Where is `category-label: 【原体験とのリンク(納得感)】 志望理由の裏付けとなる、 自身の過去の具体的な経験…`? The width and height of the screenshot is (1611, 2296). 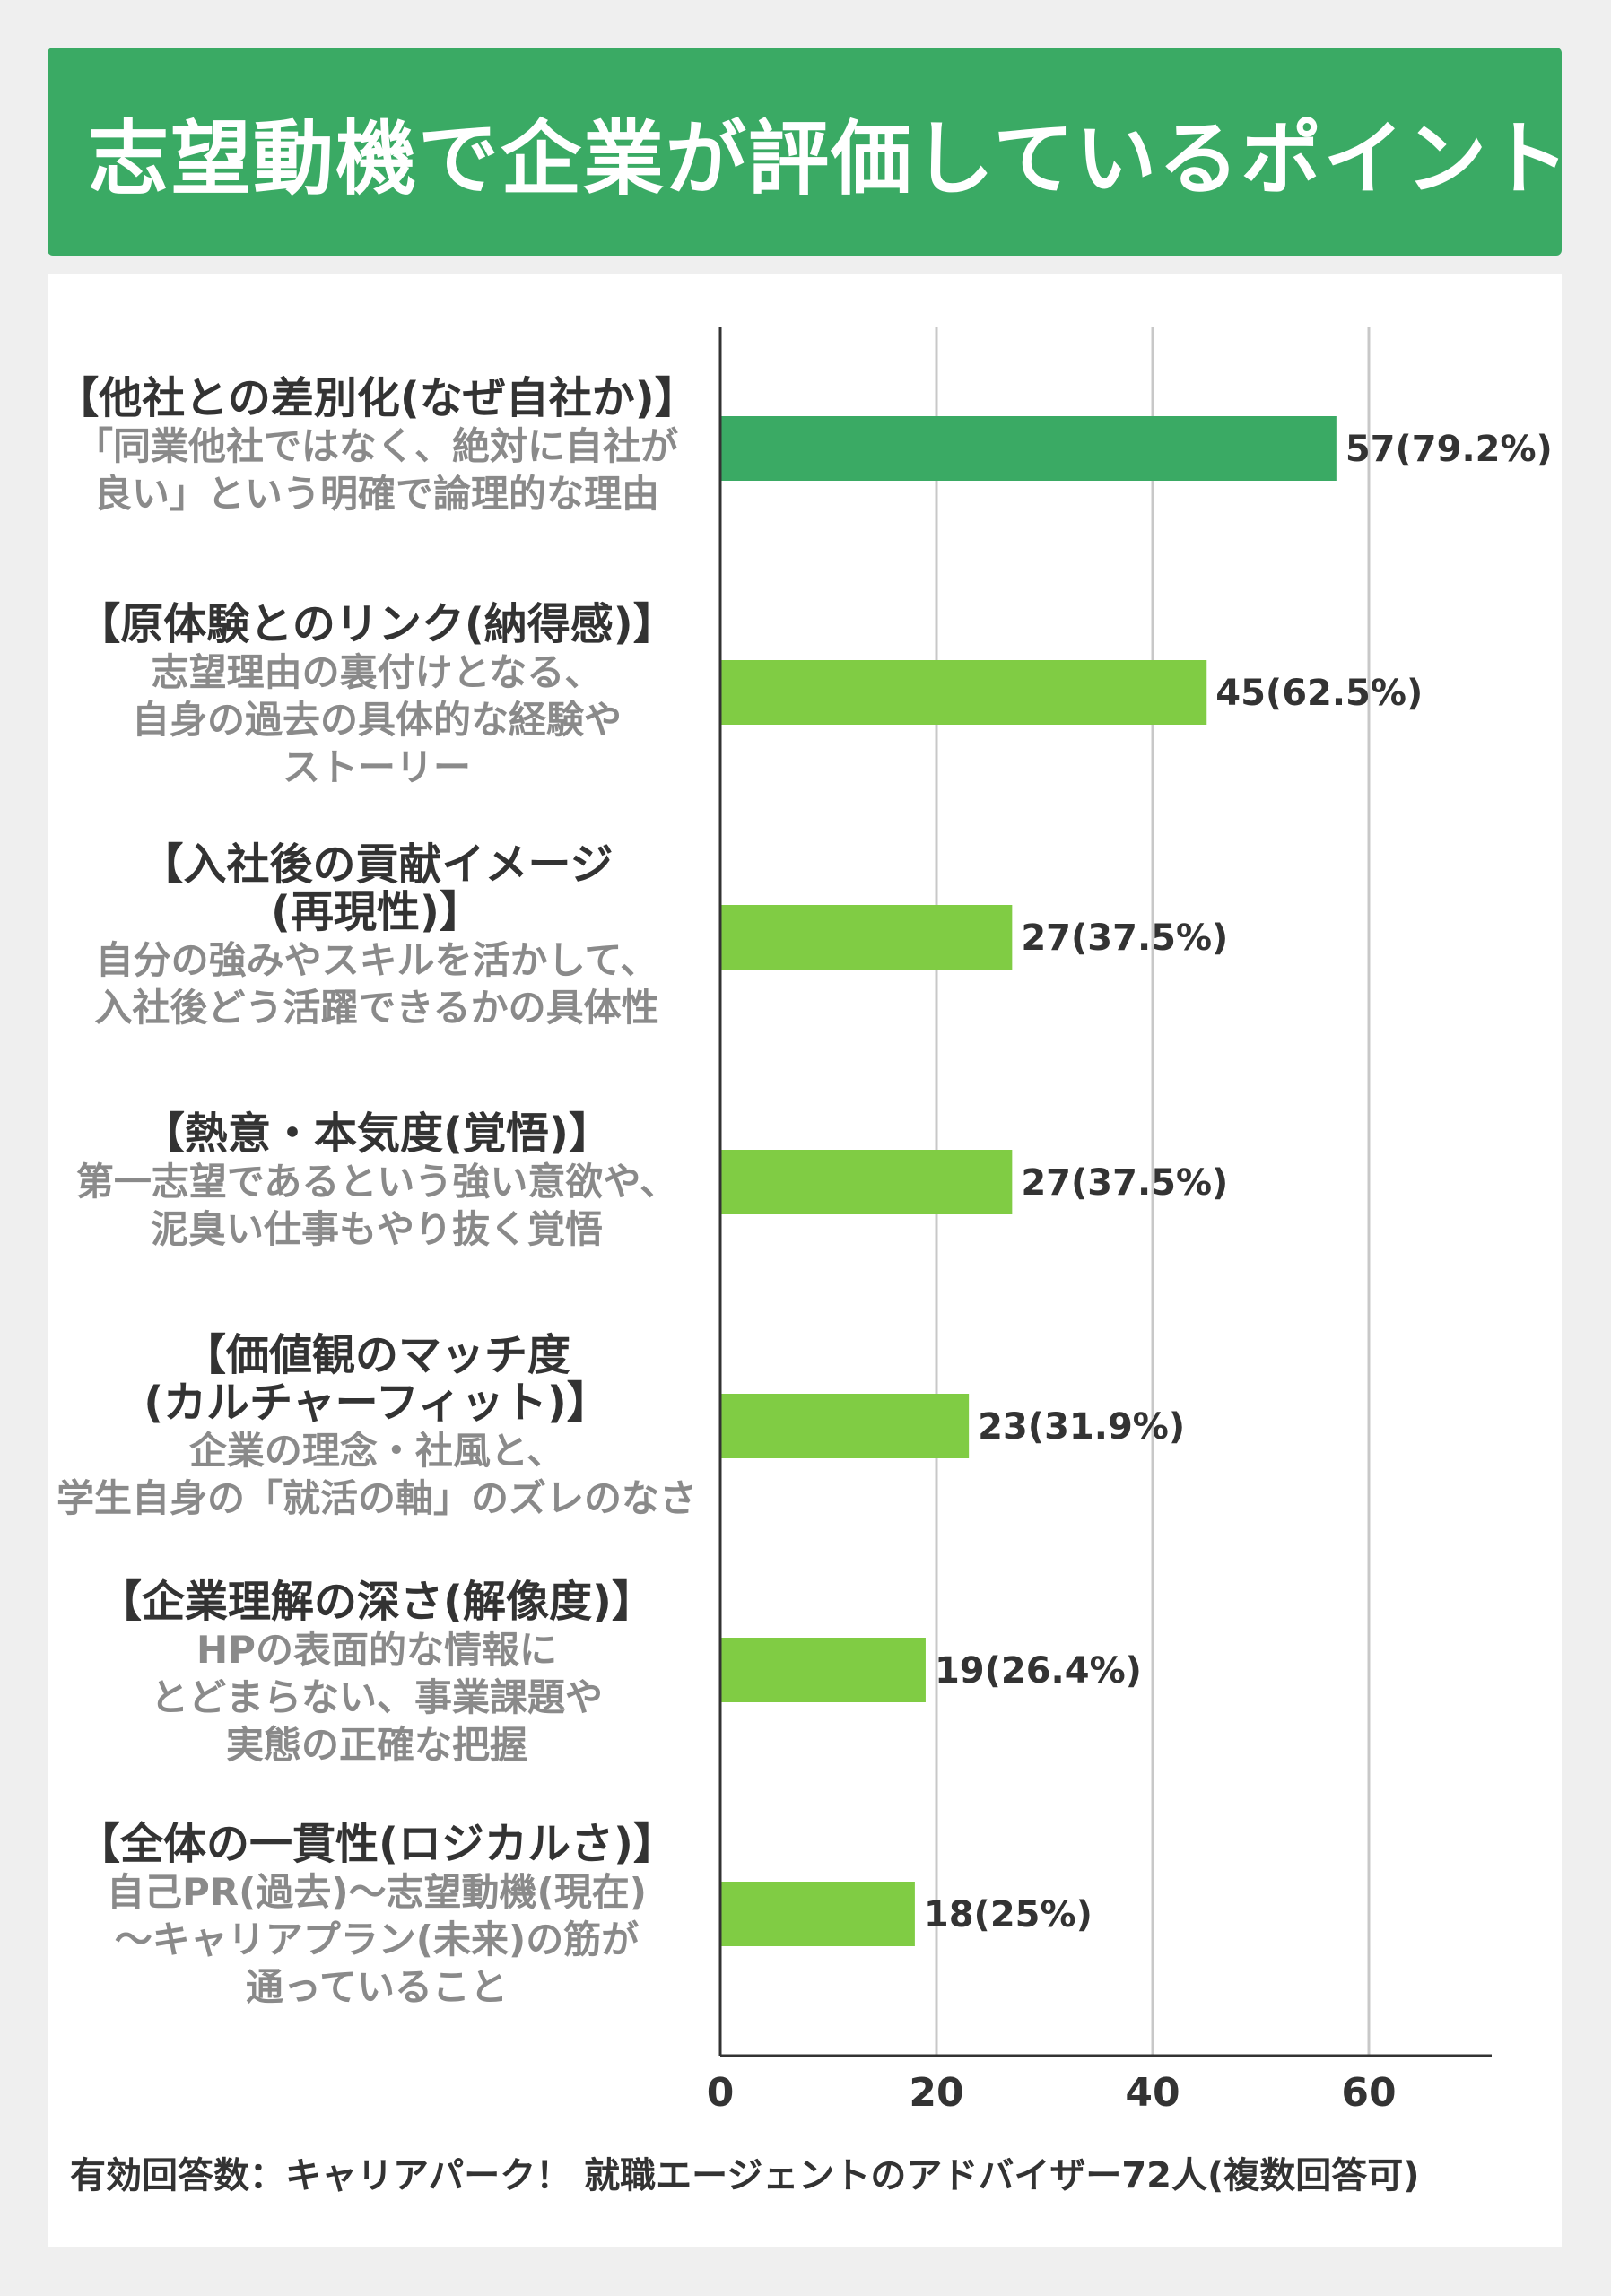 category-label: 【原体験とのリンク(納得感)】 志望理由の裏付けとなる、 自身の過去の具体的な経験… is located at coordinates (377, 696).